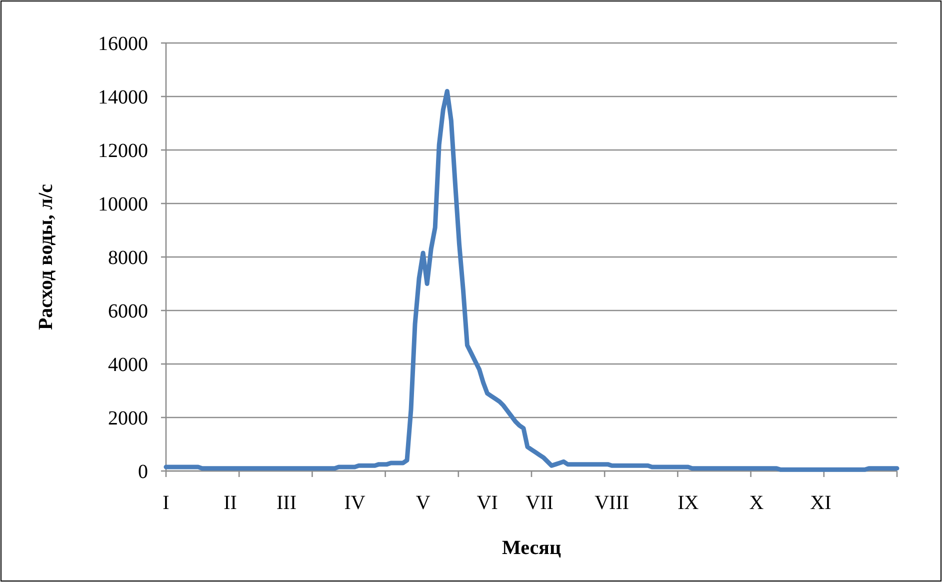 The width and height of the screenshot is (942, 582). Describe the element at coordinates (123, 97) in the screenshot. I see `y-tick-label: 14000` at that location.